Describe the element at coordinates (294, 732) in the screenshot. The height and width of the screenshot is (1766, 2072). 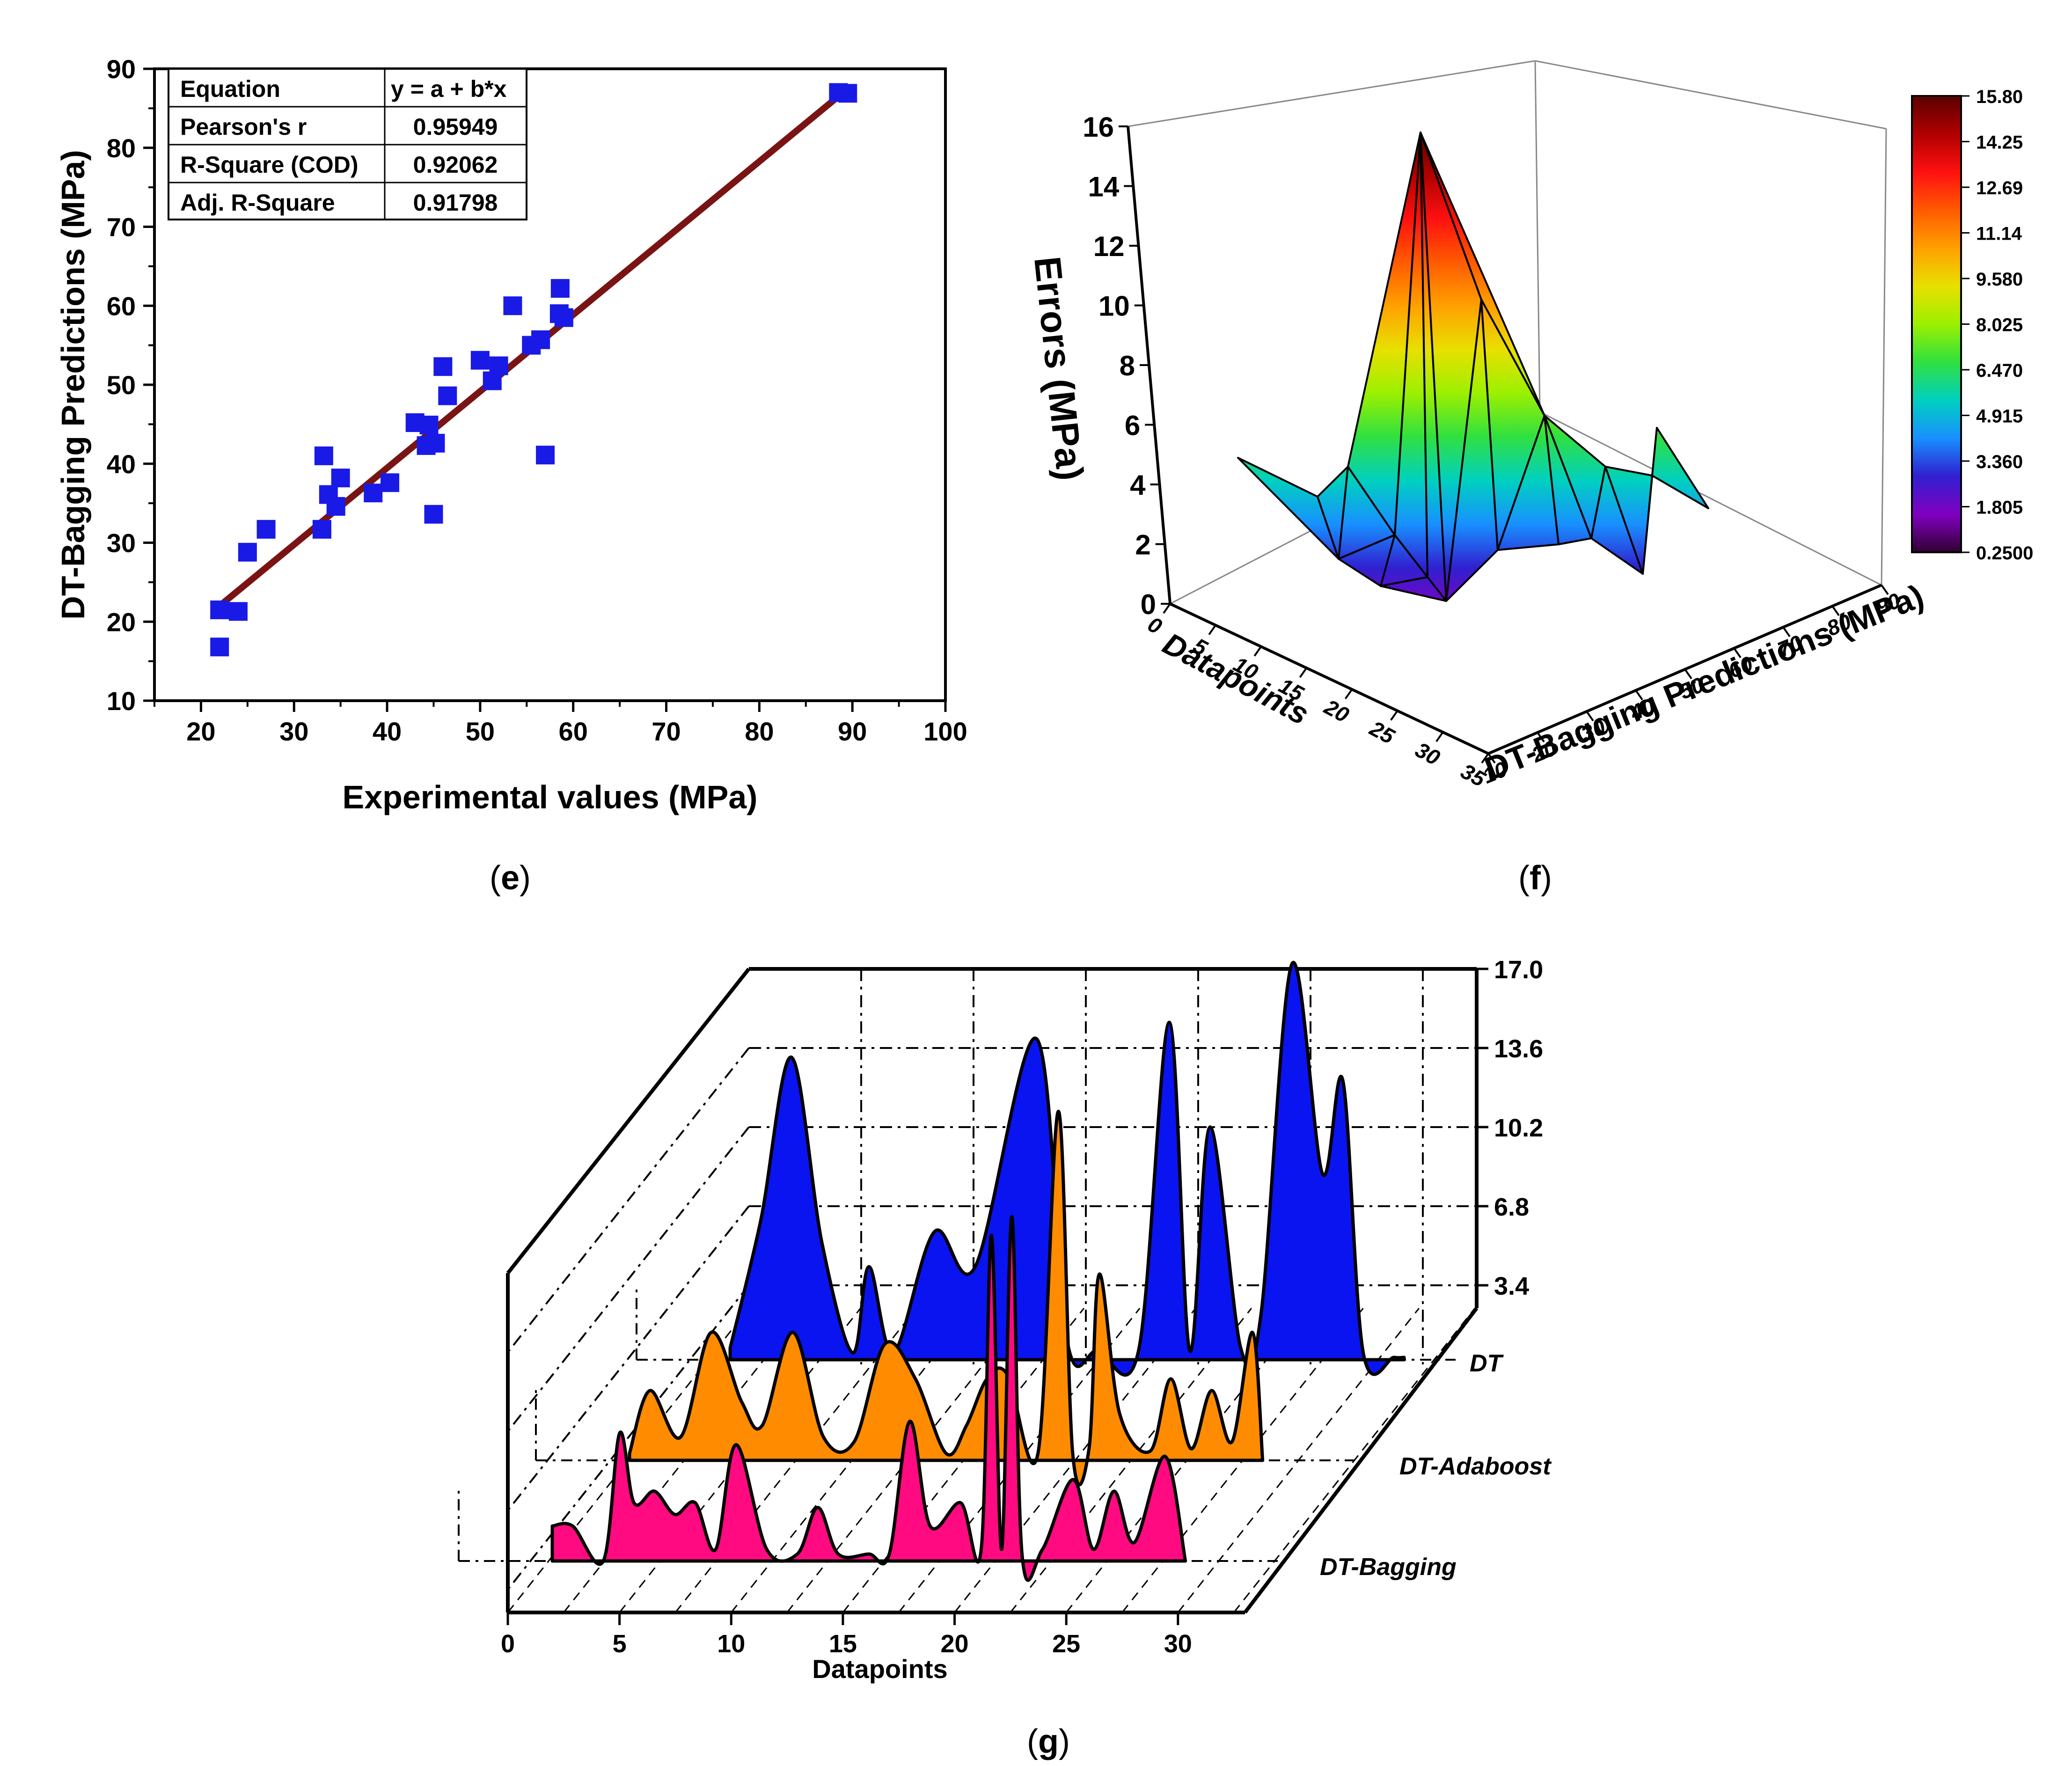
I see `e-x-tick-label: 30` at that location.